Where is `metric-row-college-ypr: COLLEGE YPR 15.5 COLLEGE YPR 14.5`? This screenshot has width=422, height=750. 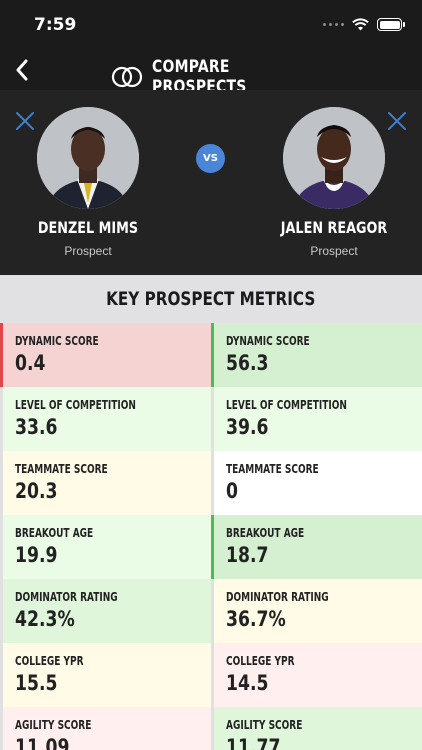 metric-row-college-ypr: COLLEGE YPR 15.5 COLLEGE YPR 14.5 is located at coordinates (211, 675).